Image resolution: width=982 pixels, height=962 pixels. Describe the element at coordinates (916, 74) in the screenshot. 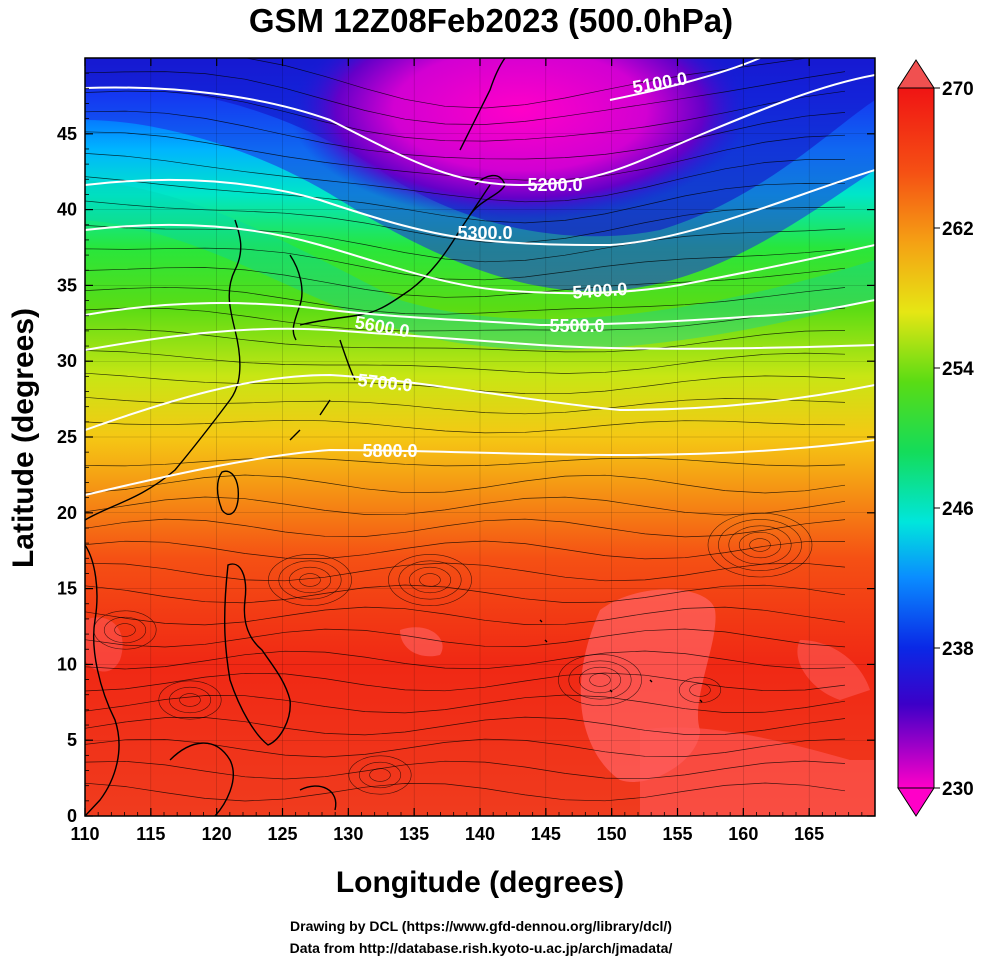

I see `colorbar-top-arrow` at that location.